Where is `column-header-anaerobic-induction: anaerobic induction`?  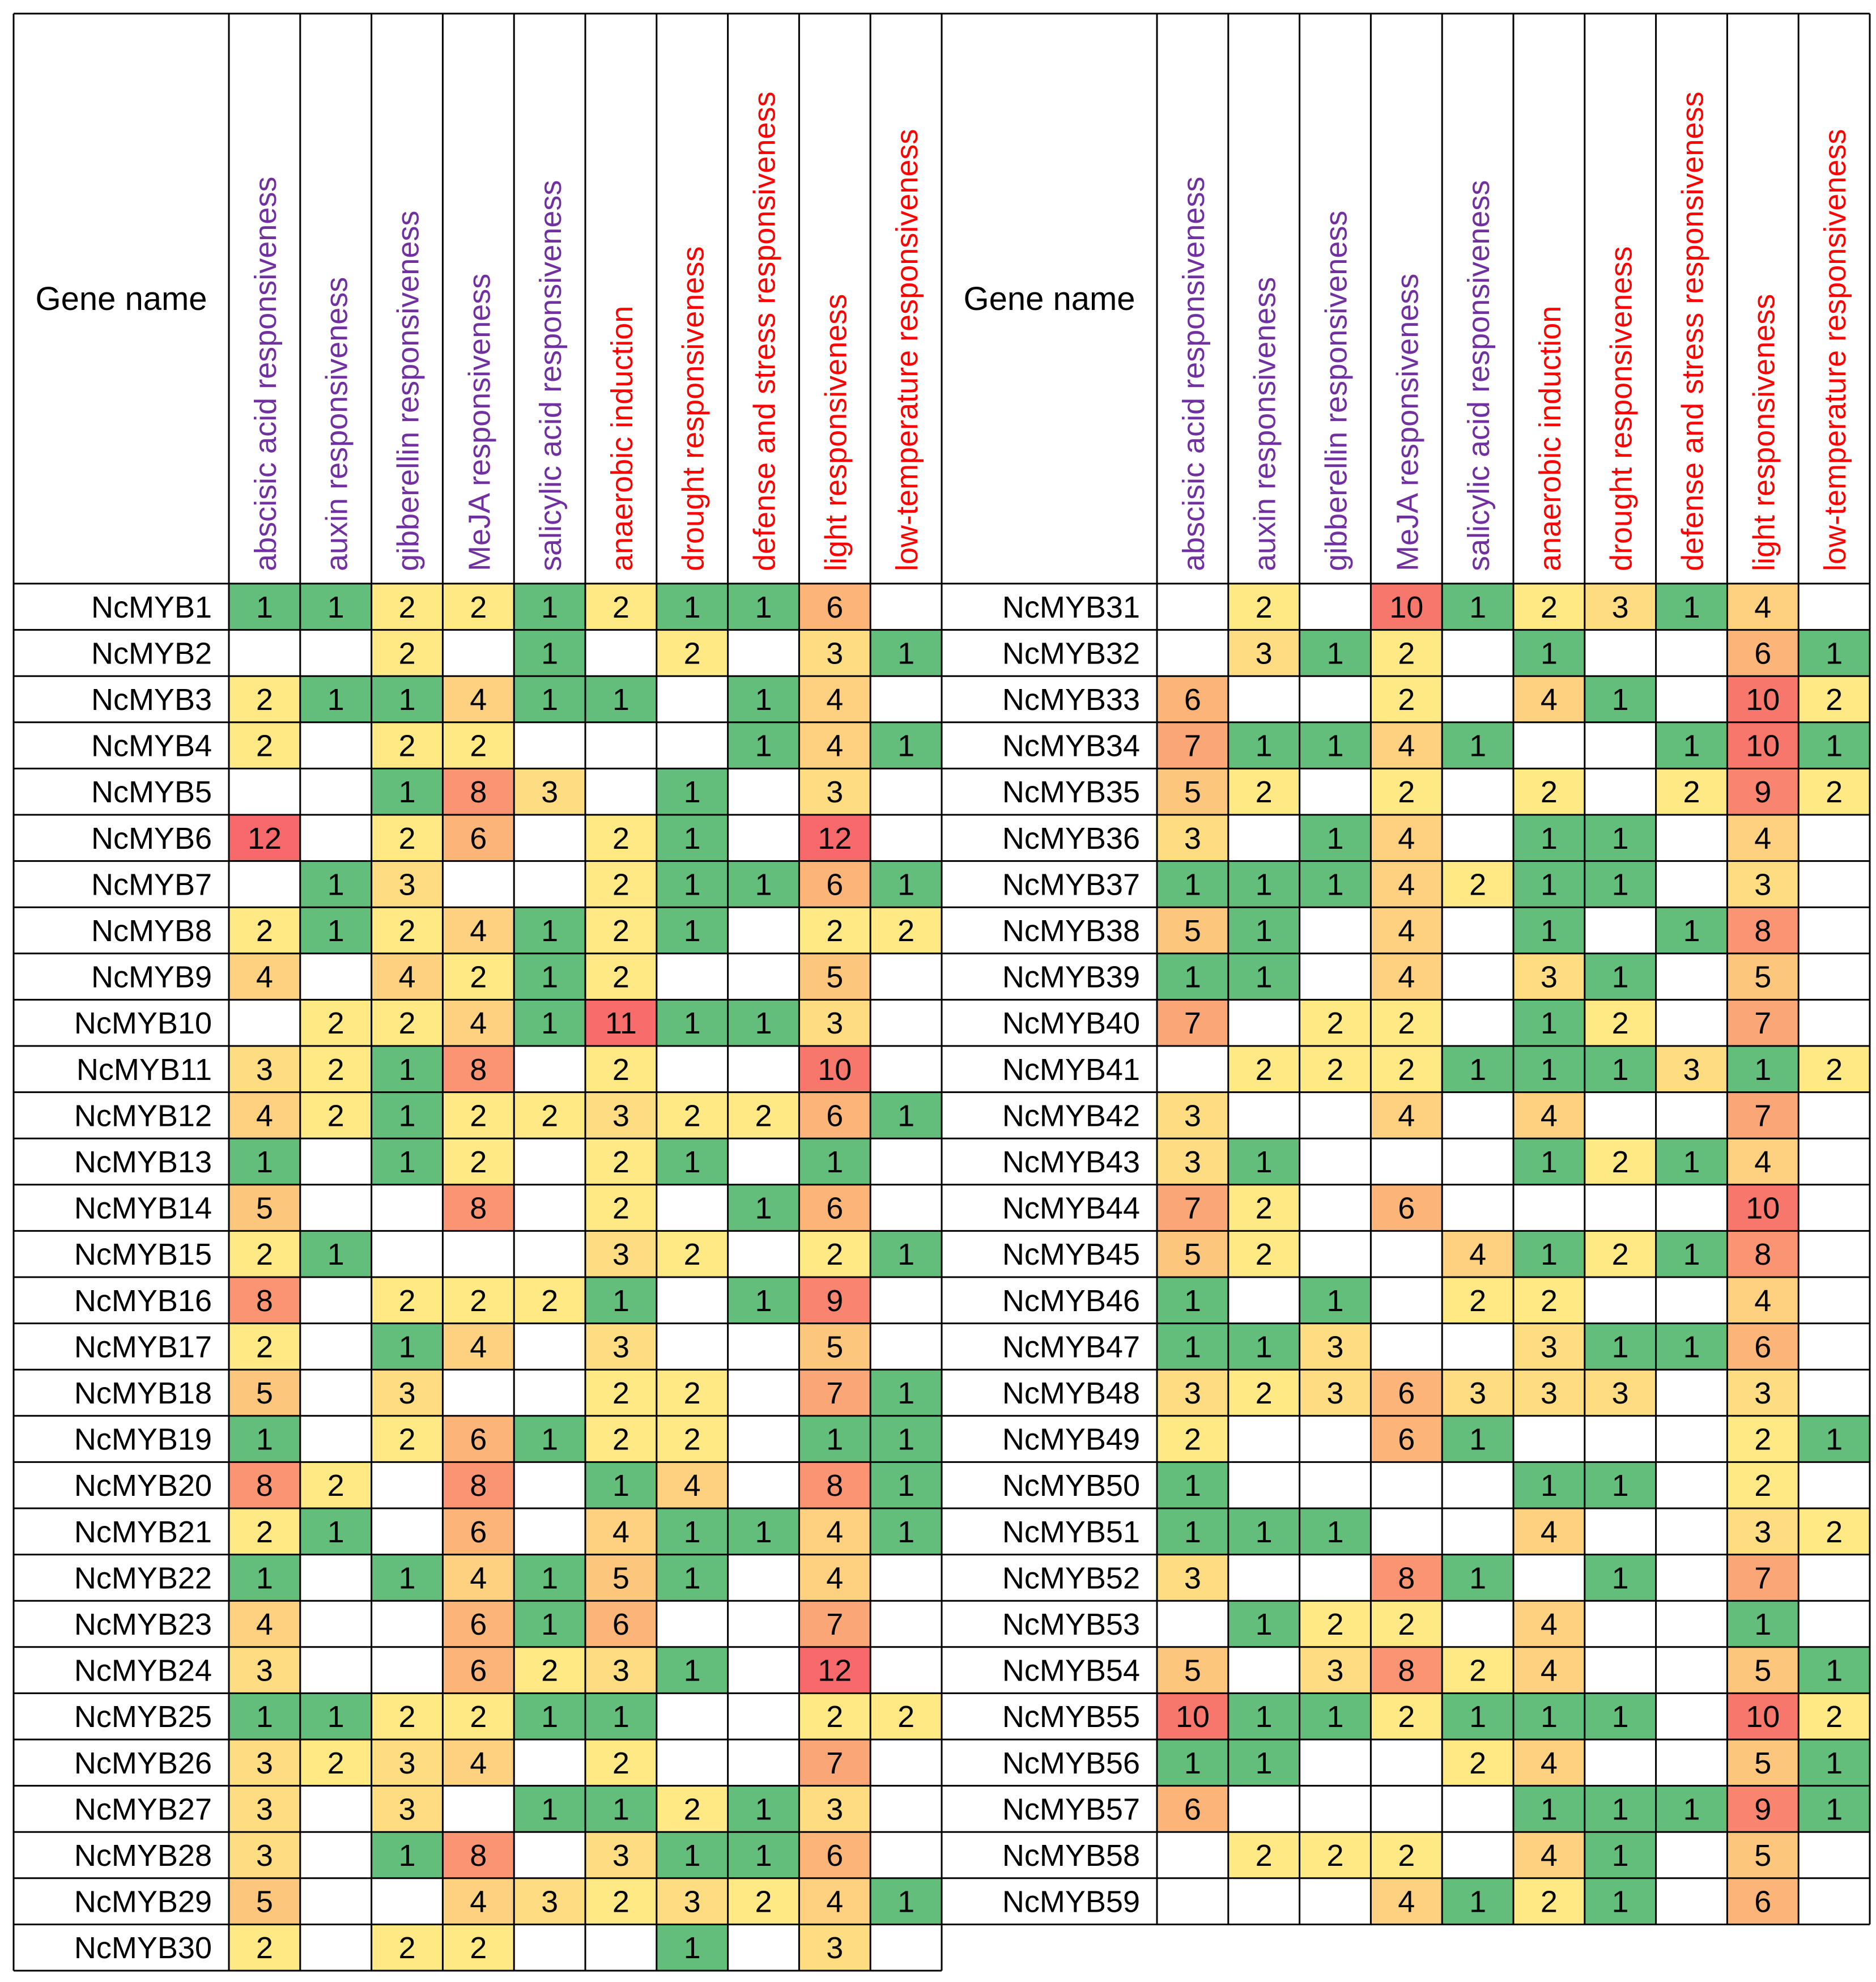 column-header-anaerobic-induction: anaerobic induction is located at coordinates (622, 438).